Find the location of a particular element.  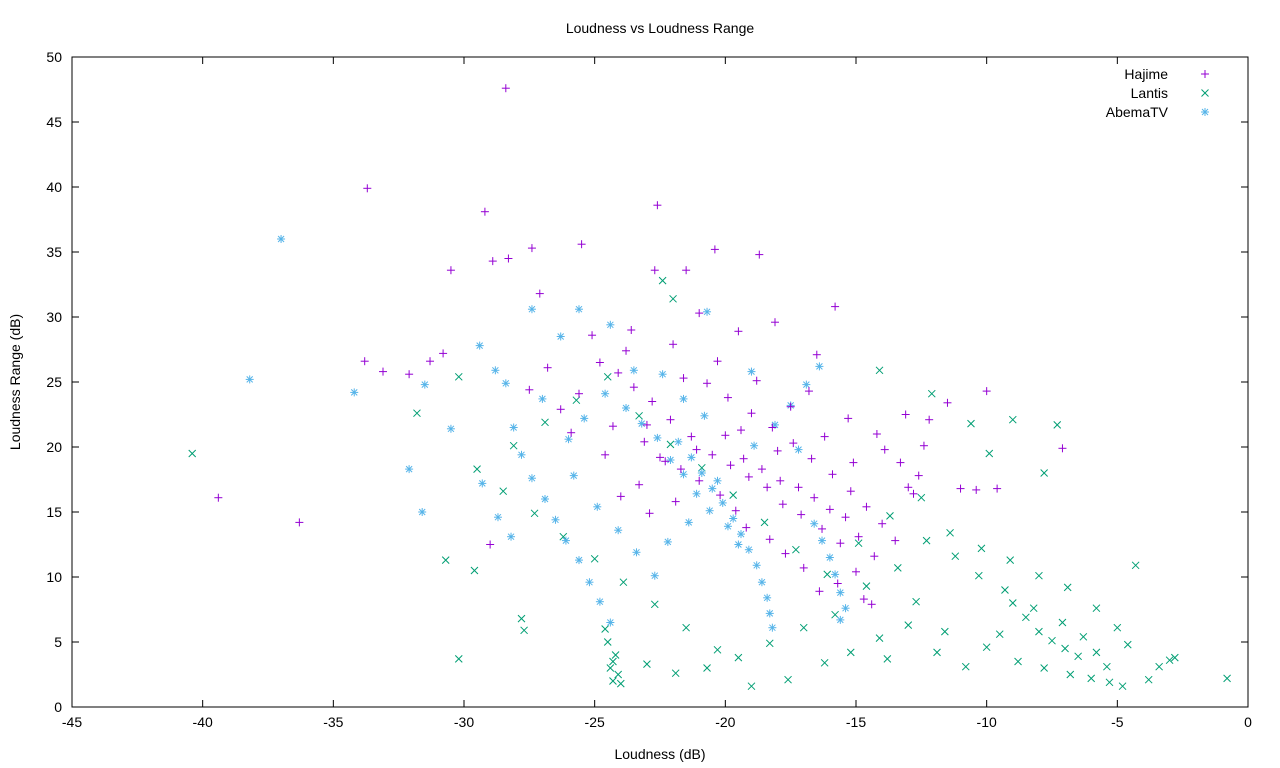

legend-marker-lantis is located at coordinates (1205, 93).